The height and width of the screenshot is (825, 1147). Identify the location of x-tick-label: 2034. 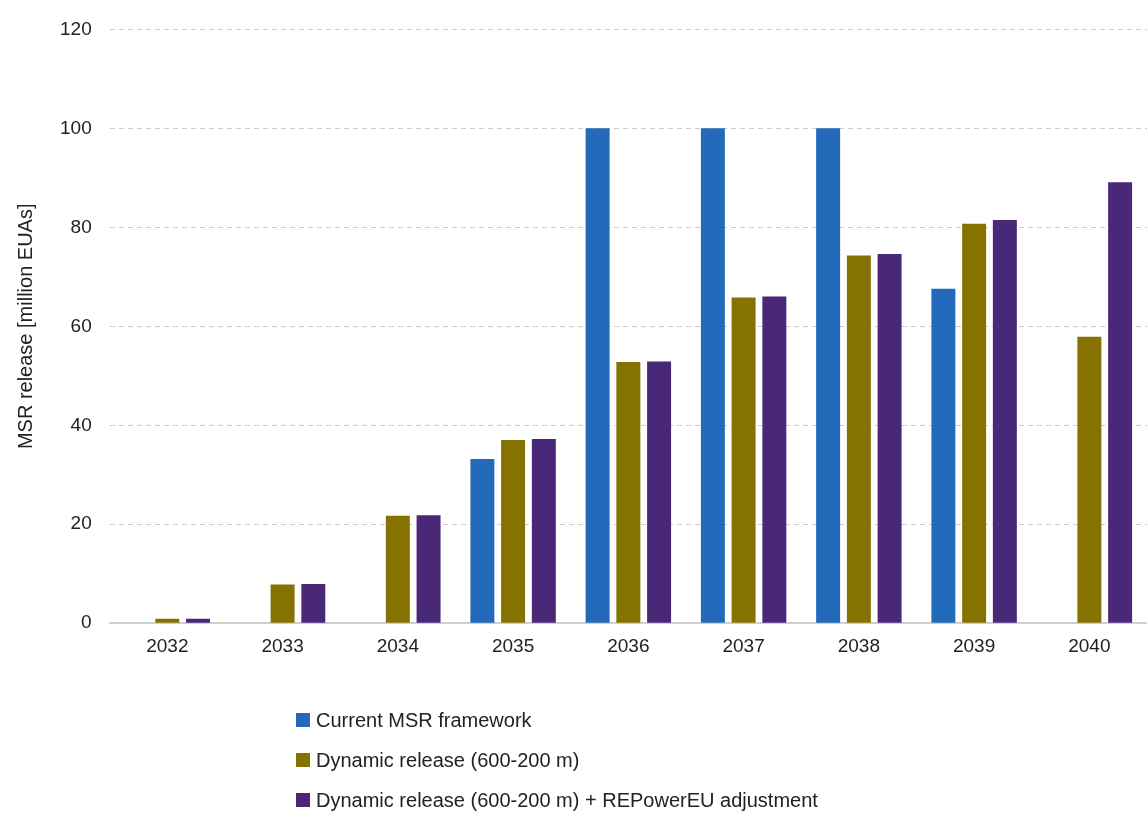
(398, 645).